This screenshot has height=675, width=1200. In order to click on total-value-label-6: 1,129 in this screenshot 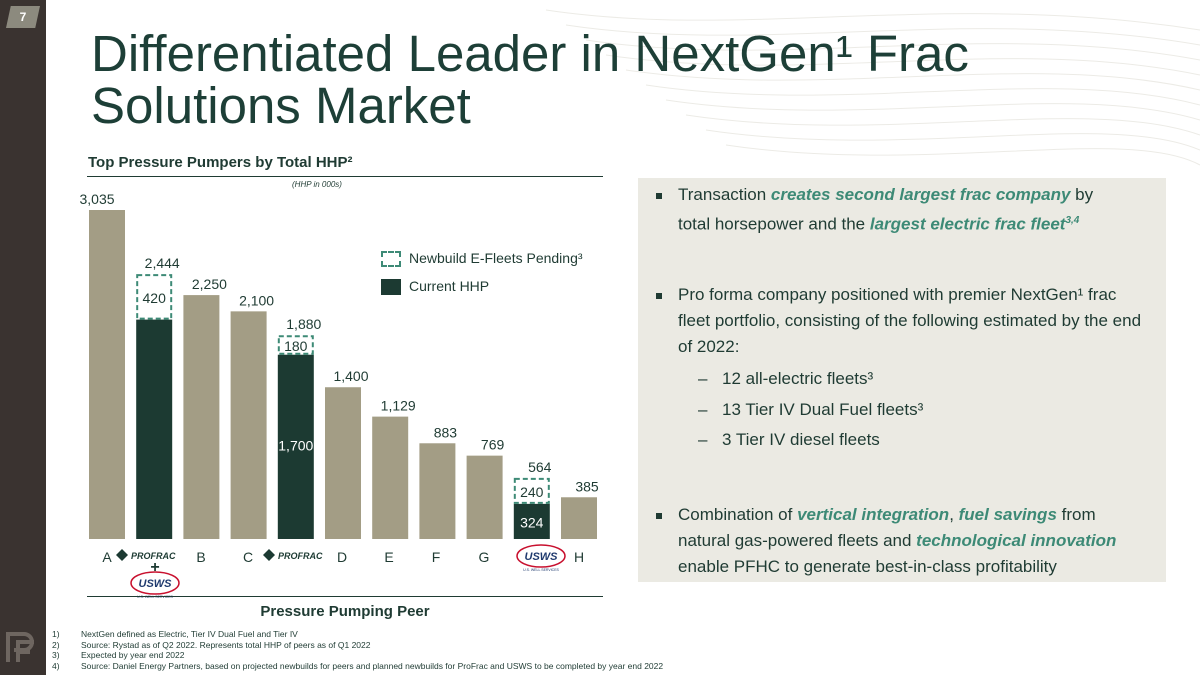, I will do `click(398, 406)`.